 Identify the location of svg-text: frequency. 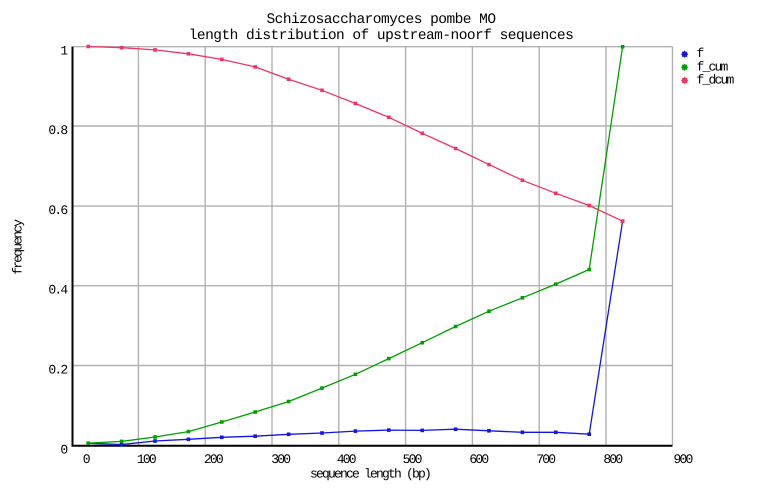
(17, 247).